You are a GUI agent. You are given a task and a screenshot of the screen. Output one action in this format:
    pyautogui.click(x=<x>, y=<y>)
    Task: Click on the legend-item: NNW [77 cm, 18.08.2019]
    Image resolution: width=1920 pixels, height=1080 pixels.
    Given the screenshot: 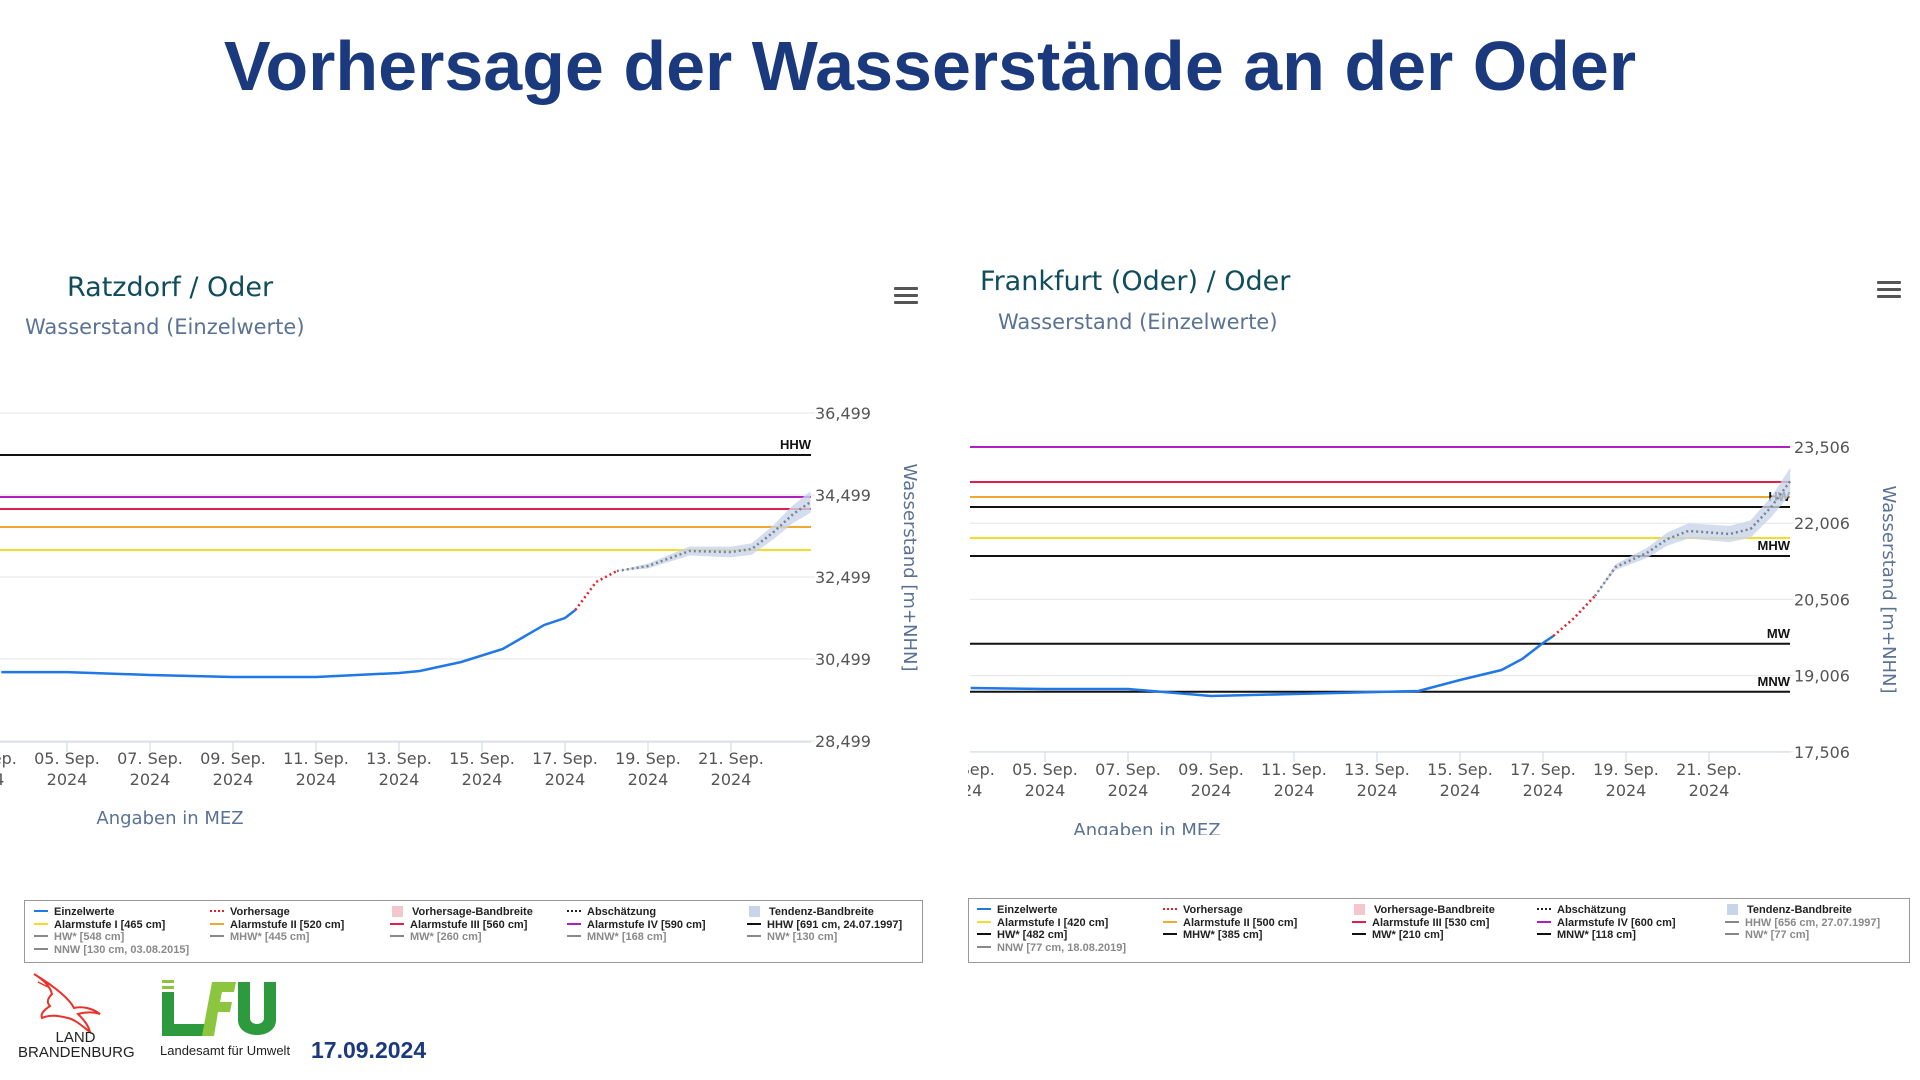 What is the action you would take?
    pyautogui.click(x=1051, y=948)
    